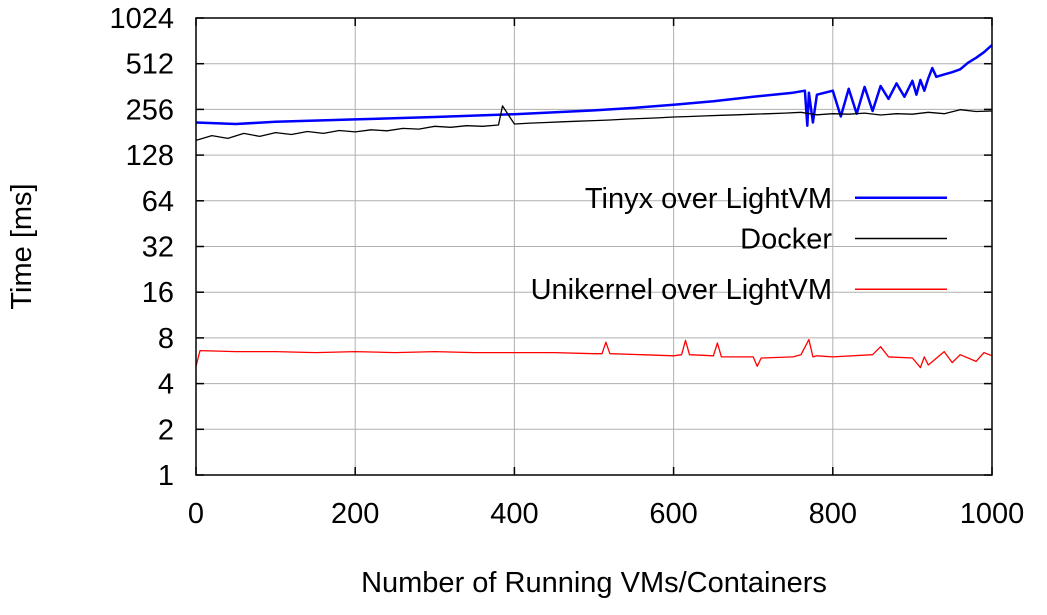 The height and width of the screenshot is (615, 1047). I want to click on y-tick-label: 4, so click(166, 385).